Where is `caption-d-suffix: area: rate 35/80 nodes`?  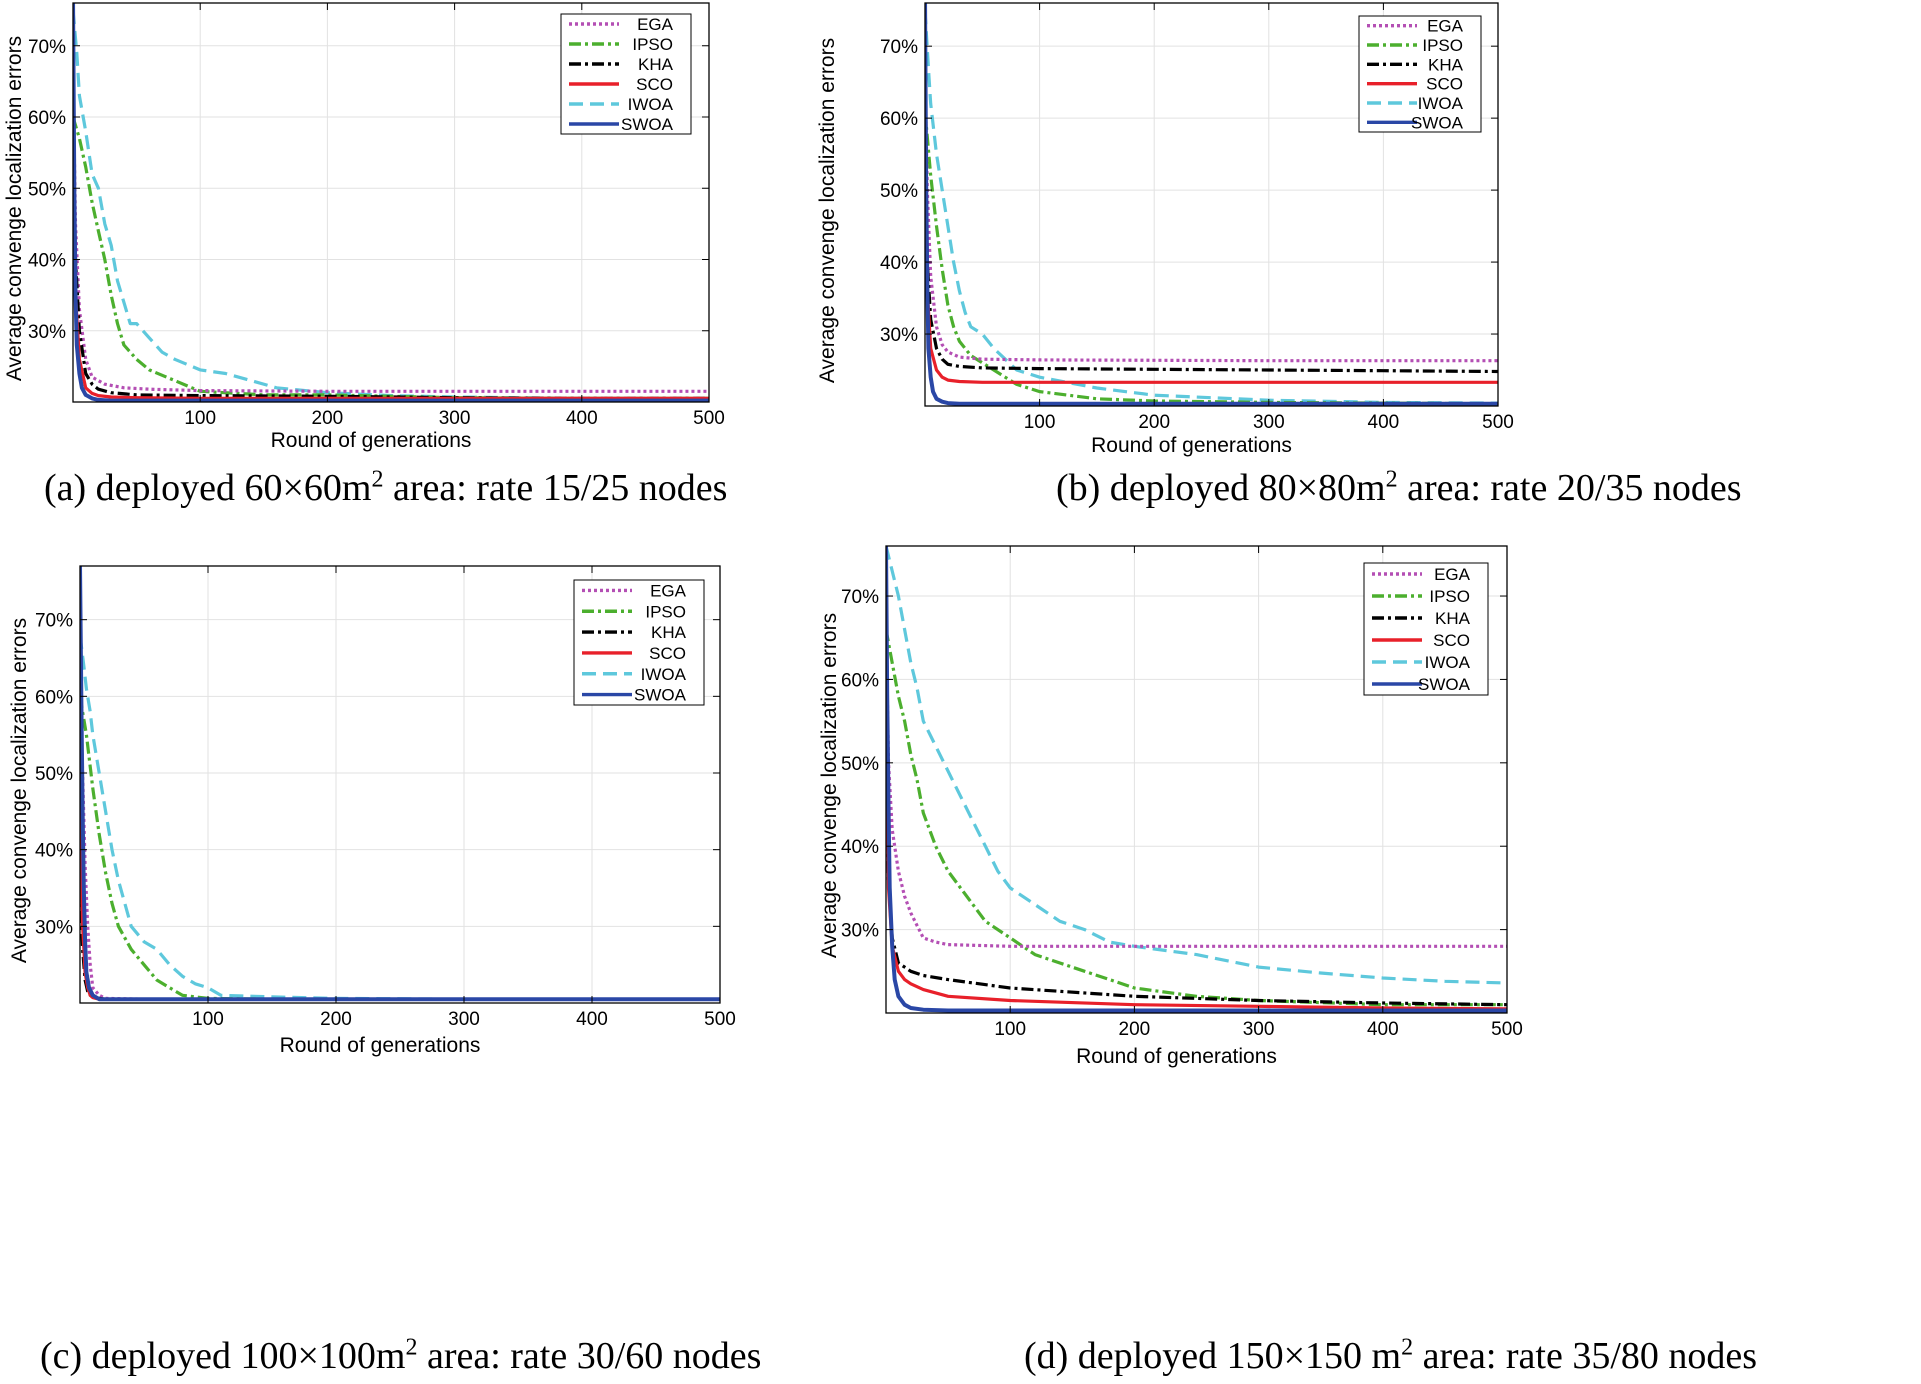
caption-d-suffix: area: rate 35/80 nodes is located at coordinates (1585, 1356).